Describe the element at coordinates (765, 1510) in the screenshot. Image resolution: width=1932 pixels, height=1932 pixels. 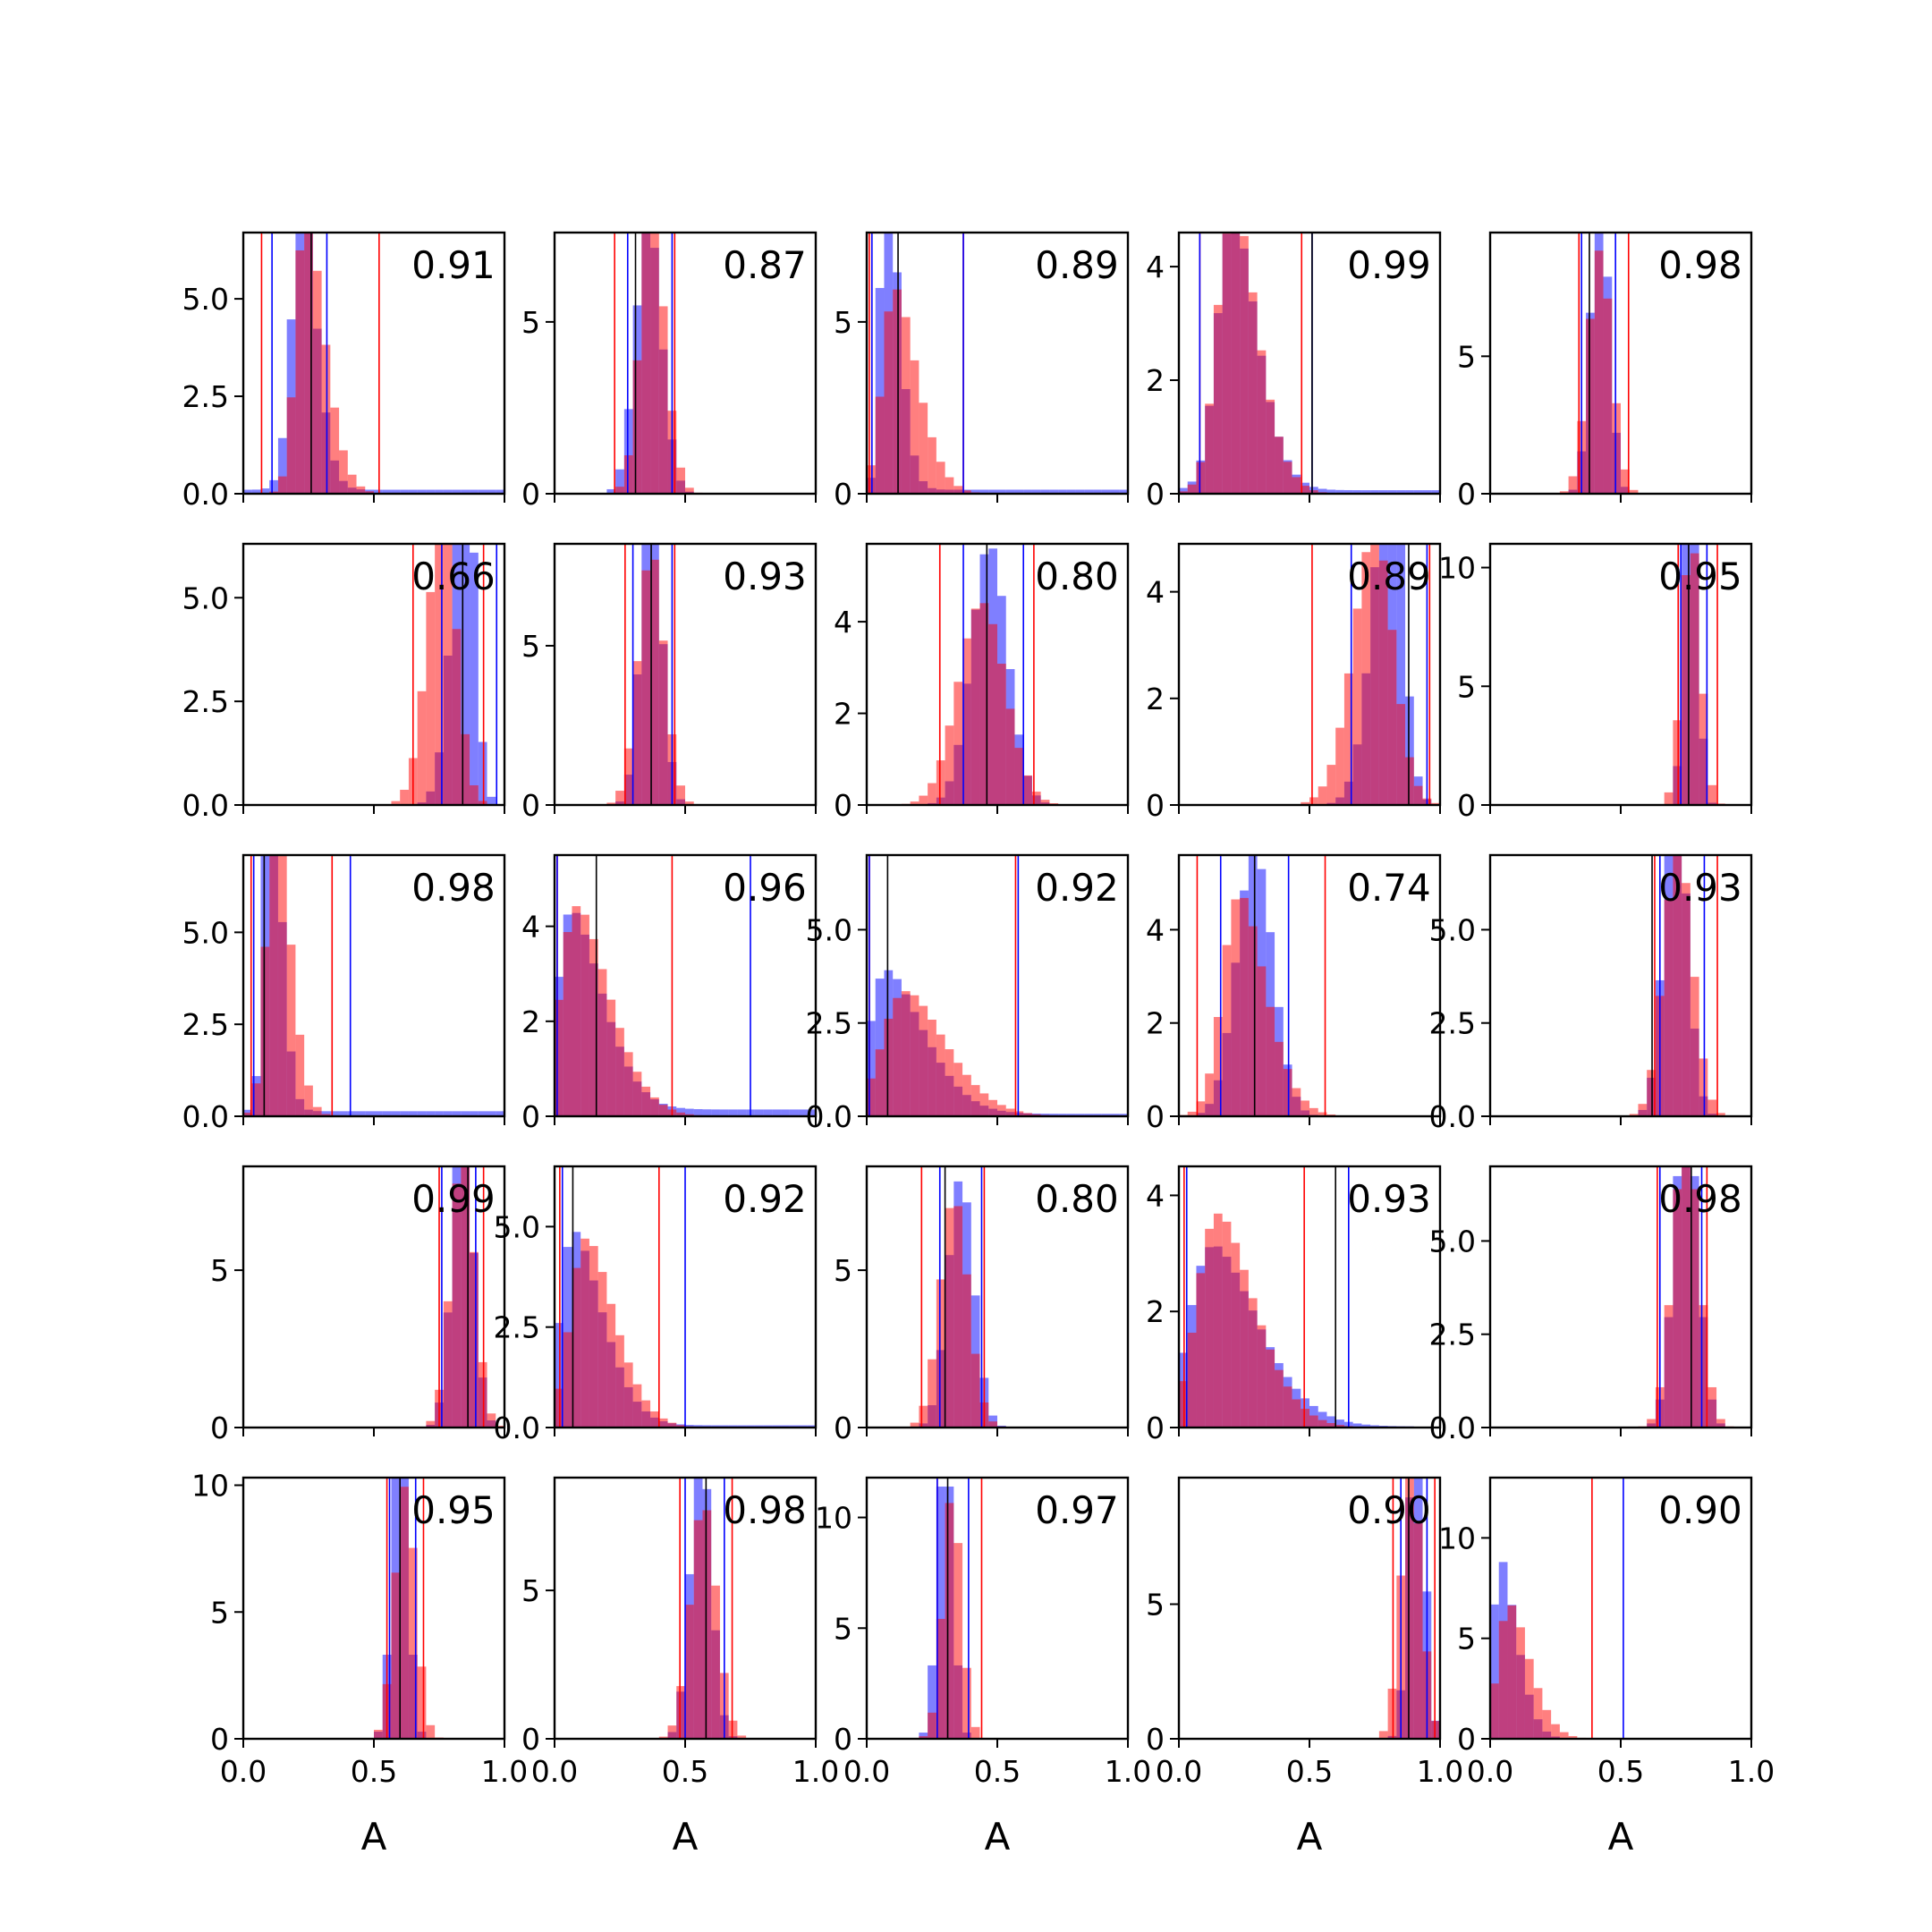
I see `panel-score-label: 0.98` at that location.